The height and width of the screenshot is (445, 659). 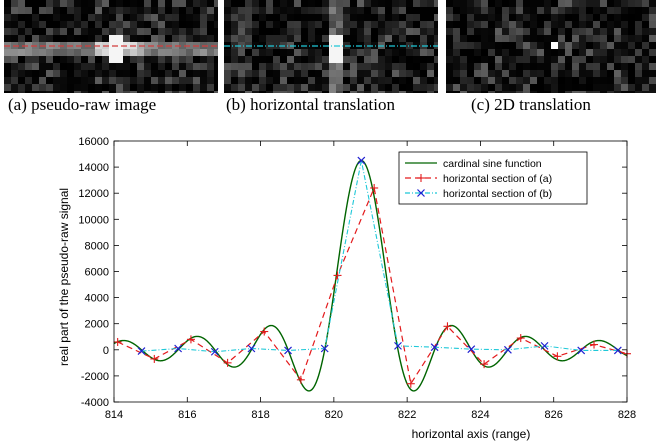 What do you see at coordinates (480, 415) in the screenshot?
I see `x-tick-label: 824` at bounding box center [480, 415].